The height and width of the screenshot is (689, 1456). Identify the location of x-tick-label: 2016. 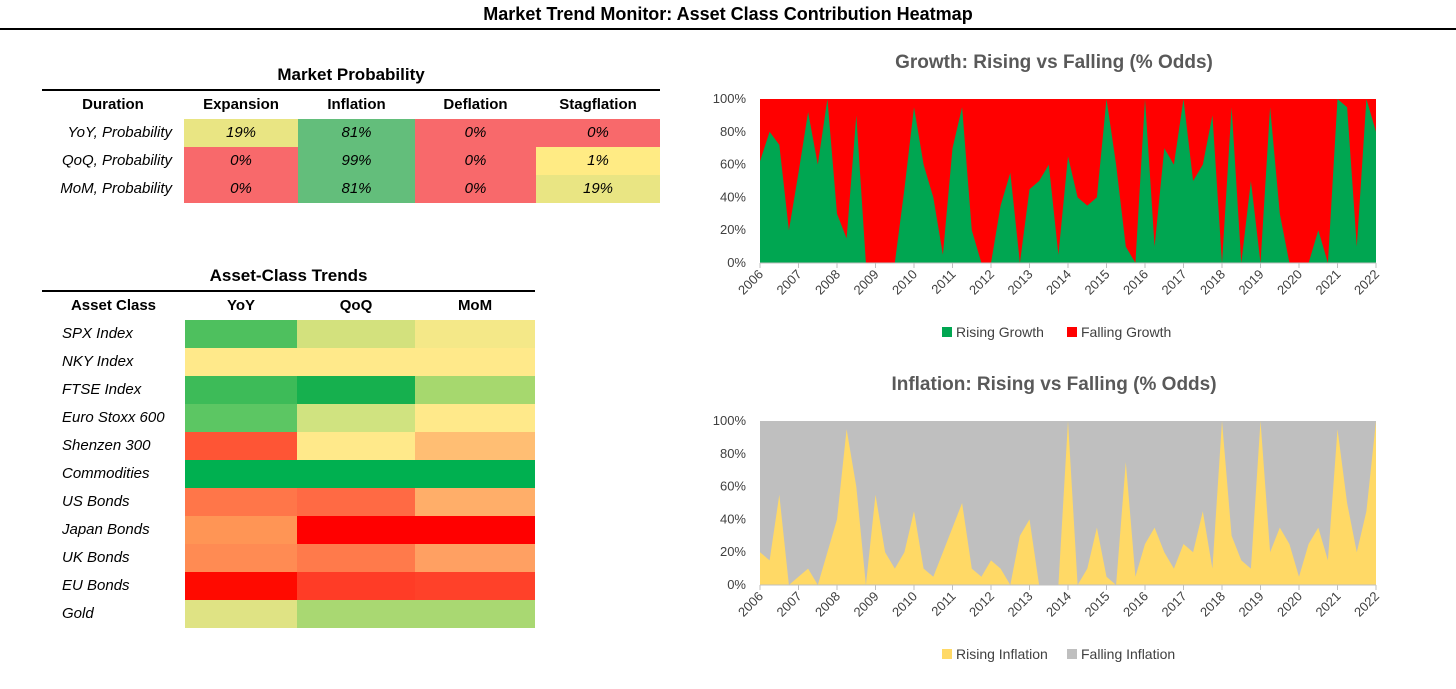
(1135, 604).